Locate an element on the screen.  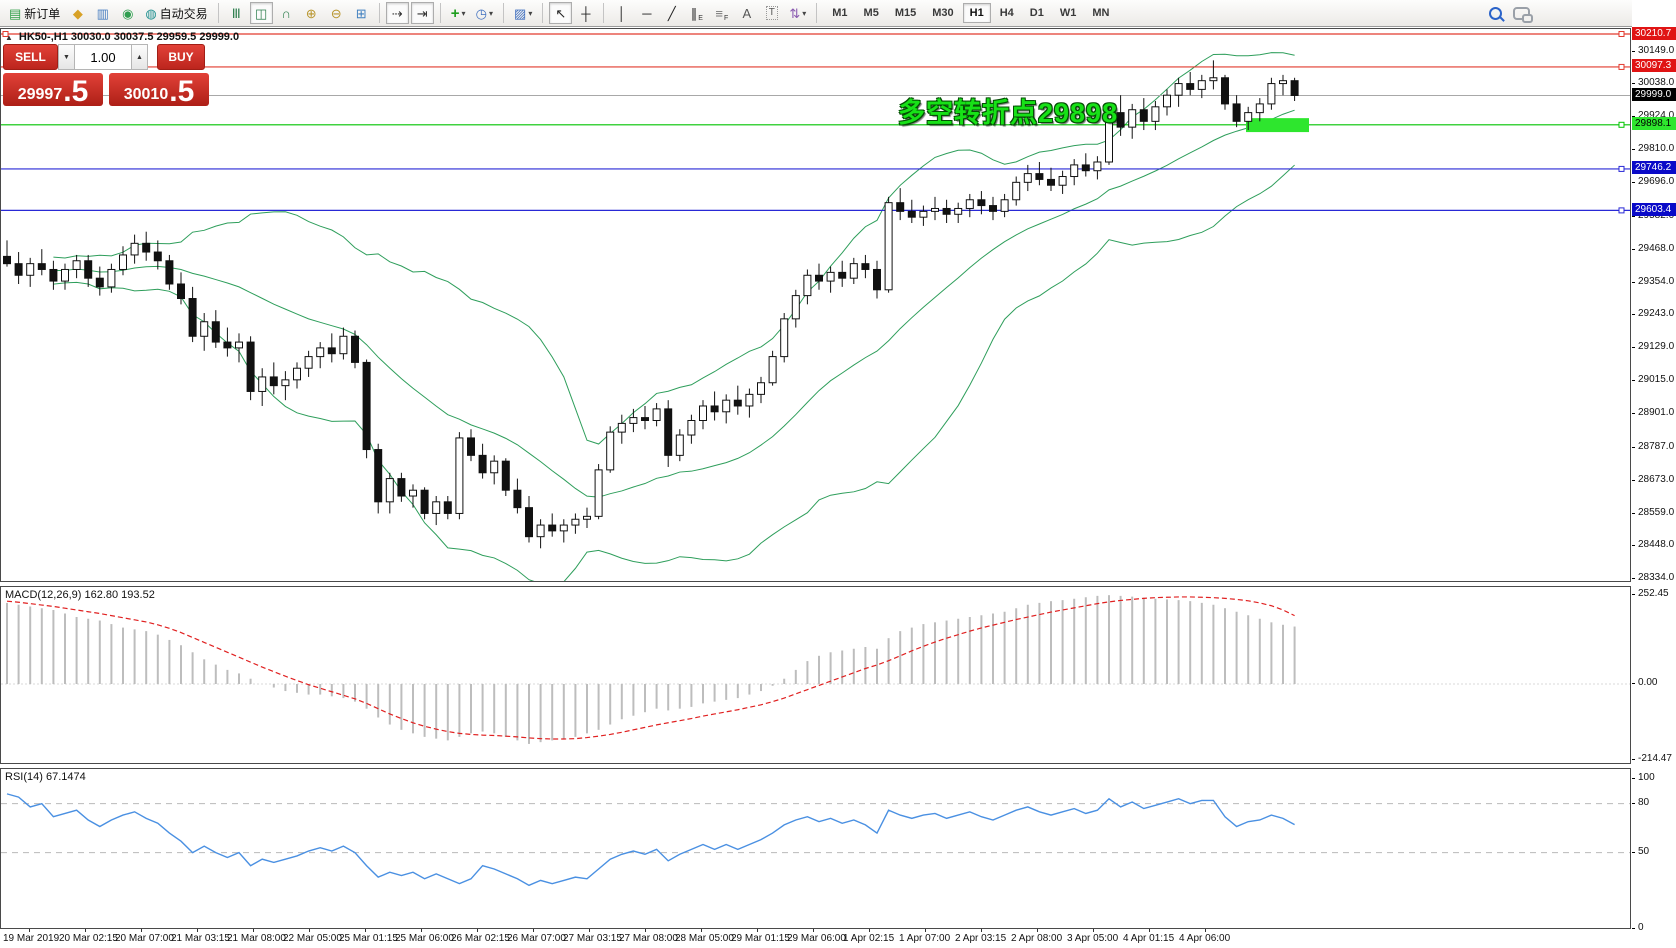
periods-button: ◷ ▾ is located at coordinates (484, 13).